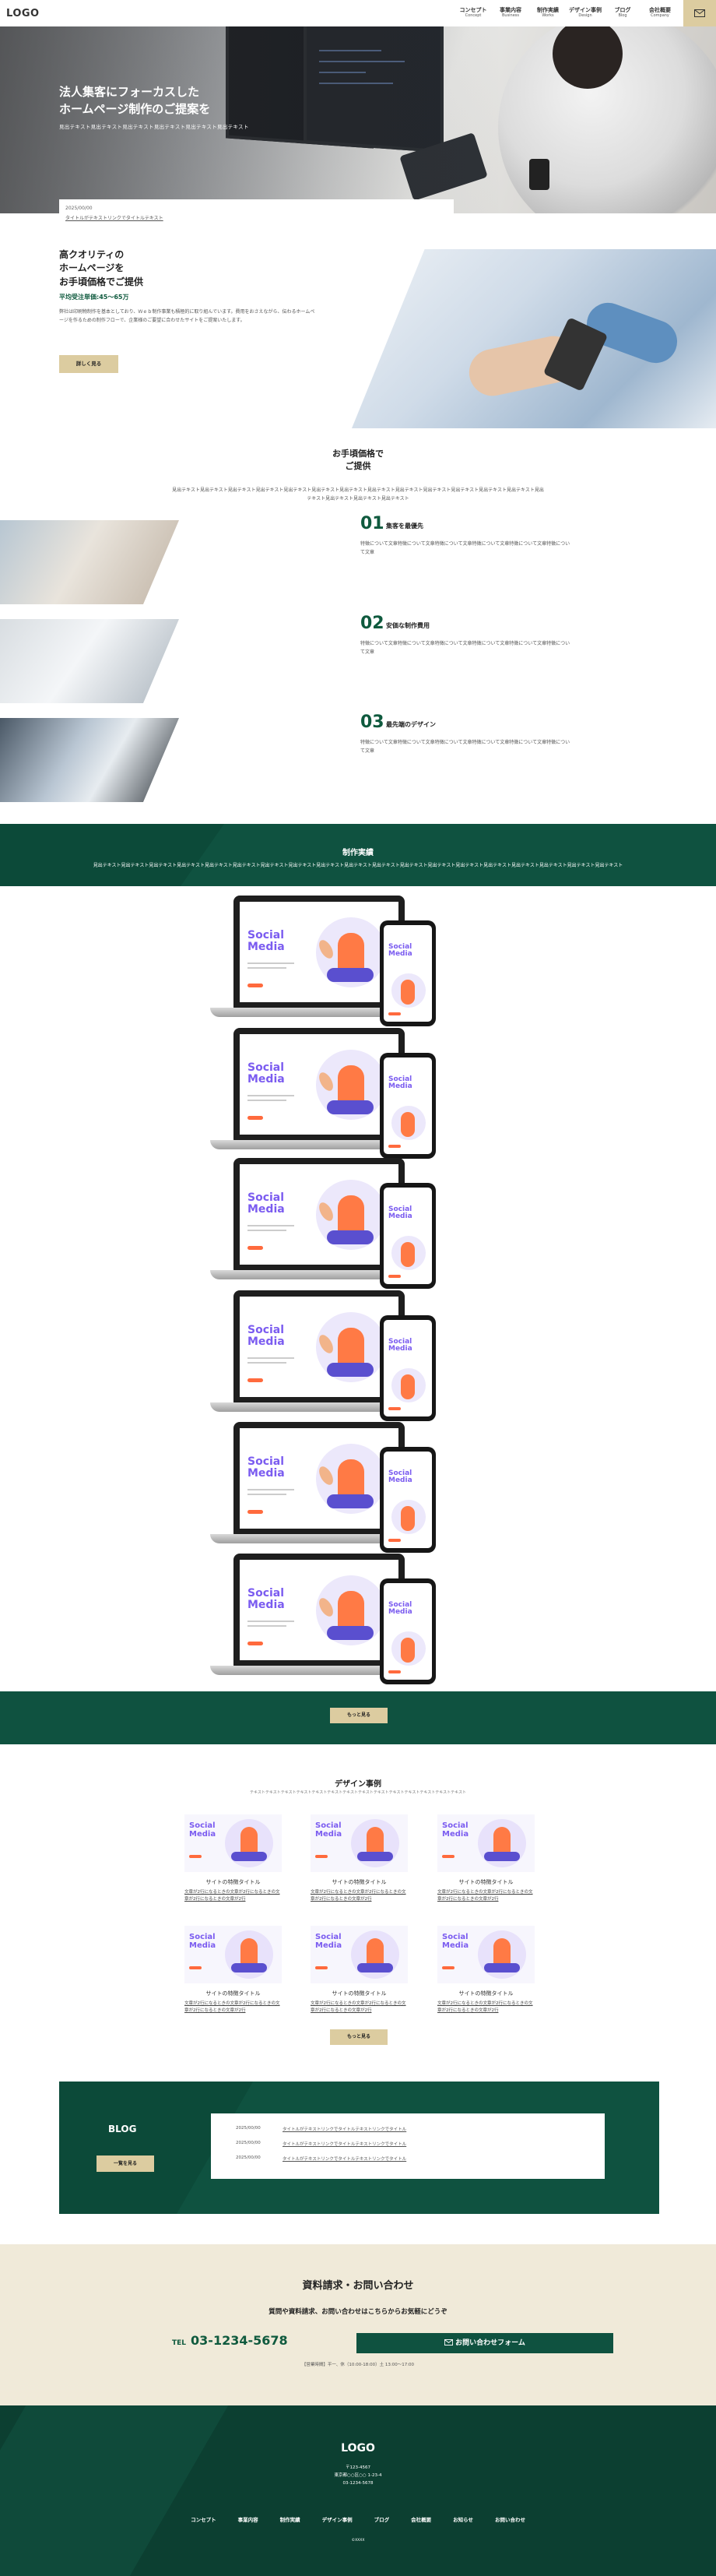 This screenshot has height=2576, width=716. I want to click on blog-list-button: 一覧を見る, so click(125, 2163).